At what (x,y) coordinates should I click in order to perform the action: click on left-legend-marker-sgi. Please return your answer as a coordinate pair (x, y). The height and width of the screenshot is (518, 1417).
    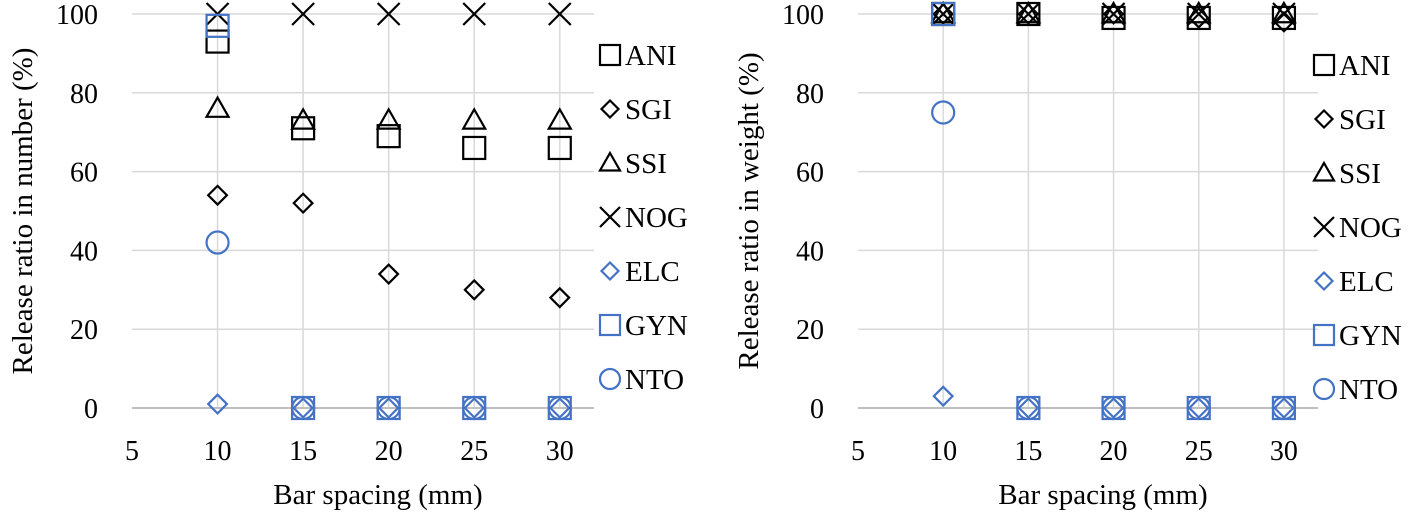
    Looking at the image, I should click on (610, 109).